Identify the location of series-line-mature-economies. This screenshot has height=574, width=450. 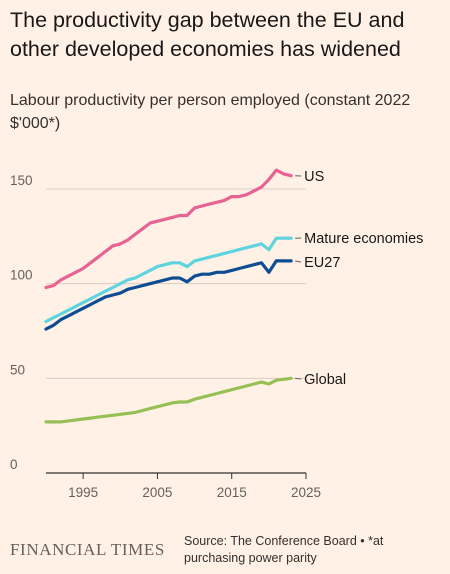
(168, 280).